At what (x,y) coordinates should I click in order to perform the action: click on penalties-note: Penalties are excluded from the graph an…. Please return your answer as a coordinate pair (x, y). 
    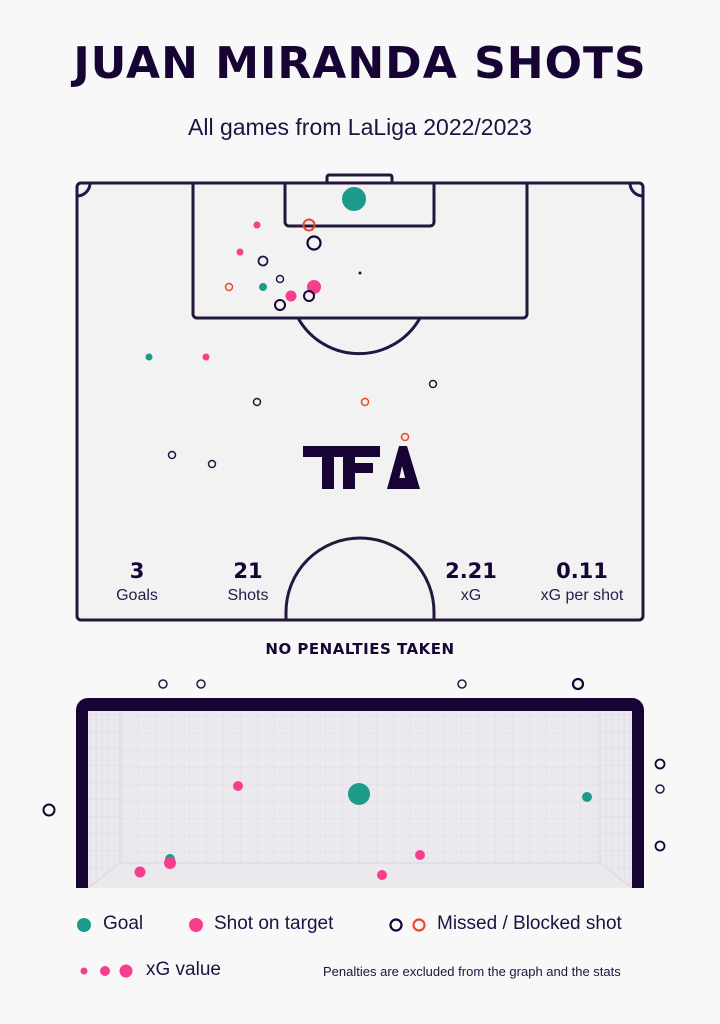
    Looking at the image, I should click on (472, 971).